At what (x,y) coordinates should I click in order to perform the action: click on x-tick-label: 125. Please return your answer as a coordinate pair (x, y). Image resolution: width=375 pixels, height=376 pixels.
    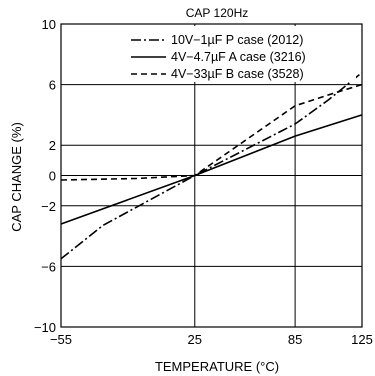
    Looking at the image, I should click on (362, 339).